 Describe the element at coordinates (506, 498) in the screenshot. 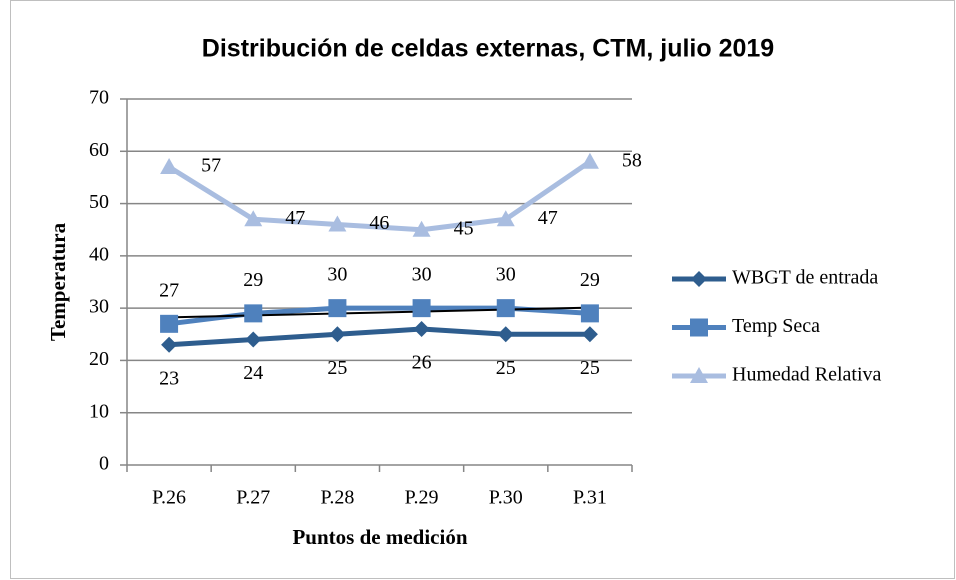

I see `x-tick-label: P.30` at that location.